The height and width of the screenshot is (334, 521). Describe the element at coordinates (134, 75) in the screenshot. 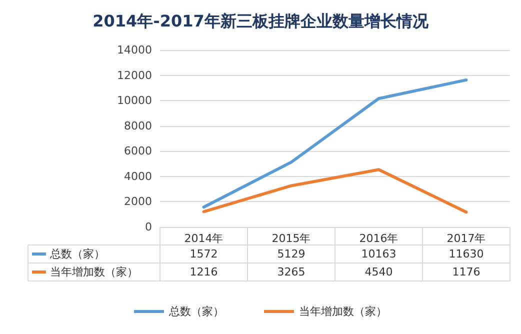

I see `y-tick-label: 12000` at that location.